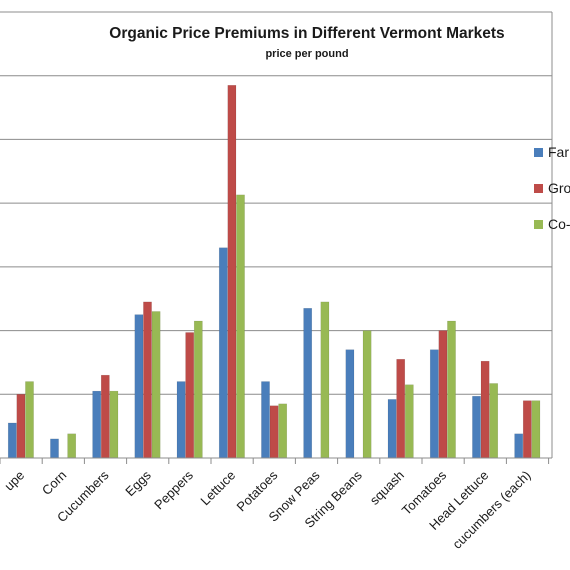 This screenshot has height=570, width=570. What do you see at coordinates (559, 224) in the screenshot?
I see `legend-label: Co-` at bounding box center [559, 224].